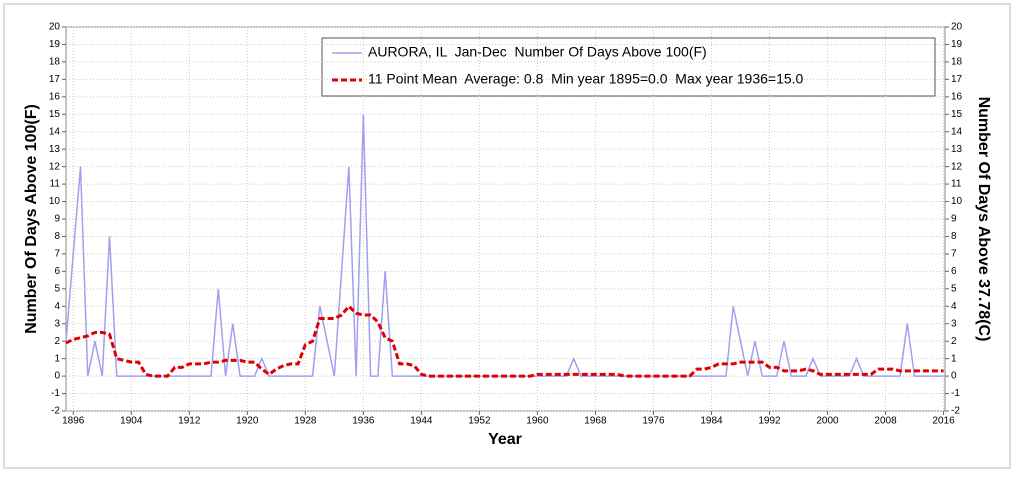 The image size is (1024, 479). What do you see at coordinates (55, 149) in the screenshot?
I see `y-tick-label: 13` at bounding box center [55, 149].